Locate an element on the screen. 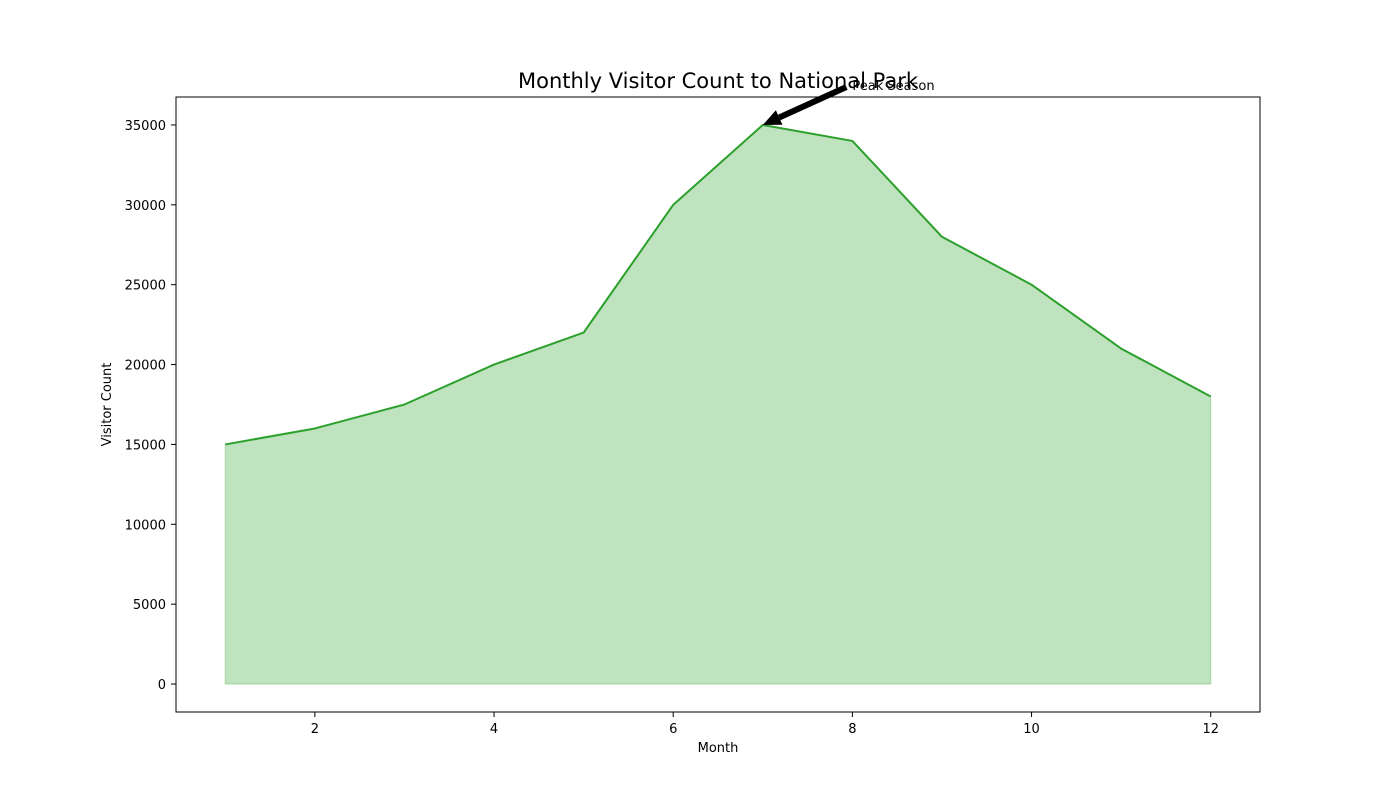  annotation-arrow-head is located at coordinates (772, 117).